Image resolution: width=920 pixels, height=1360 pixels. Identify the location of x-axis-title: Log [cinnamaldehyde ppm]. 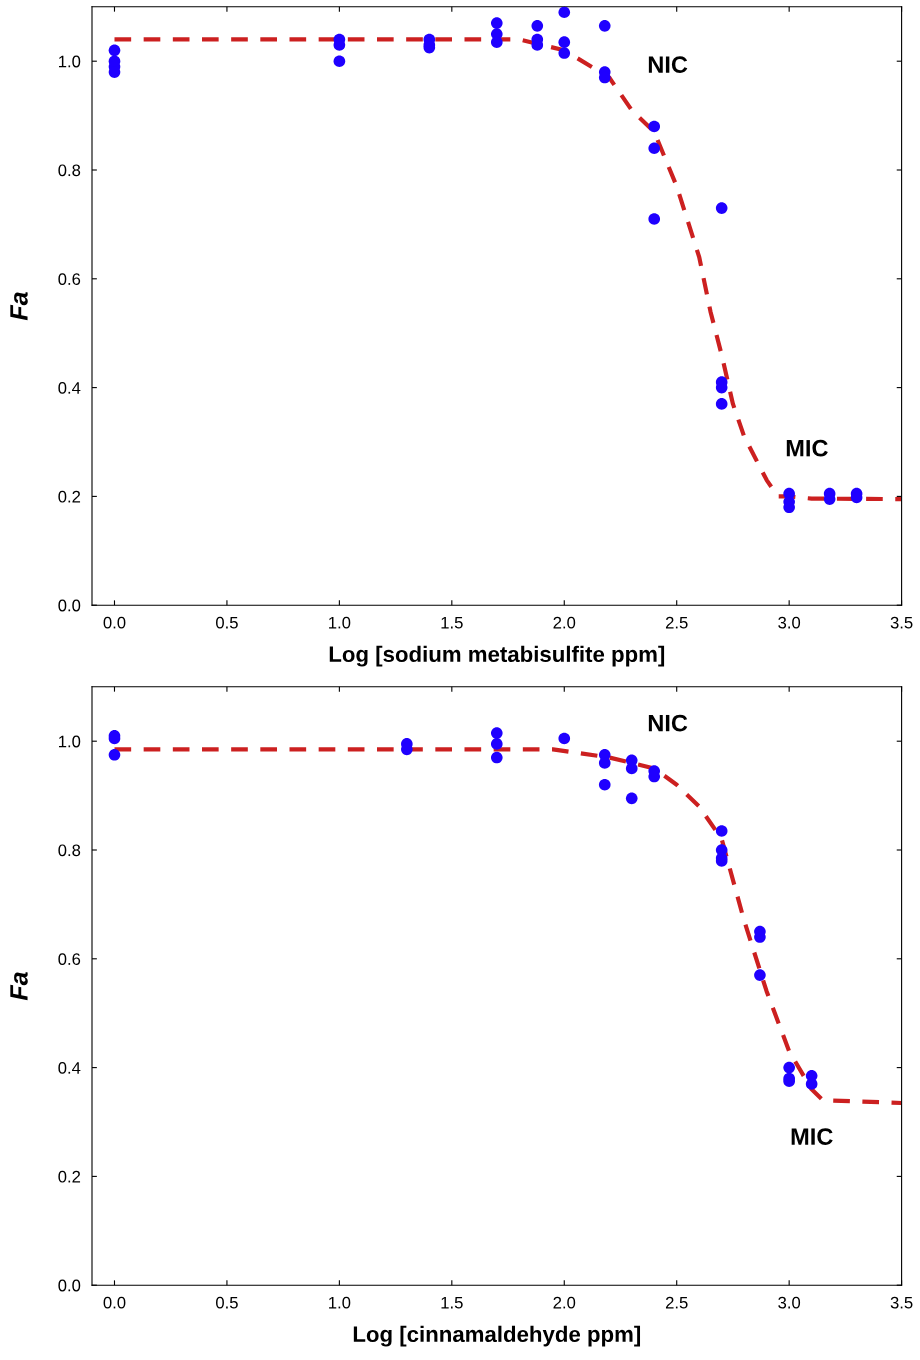
(497, 1336).